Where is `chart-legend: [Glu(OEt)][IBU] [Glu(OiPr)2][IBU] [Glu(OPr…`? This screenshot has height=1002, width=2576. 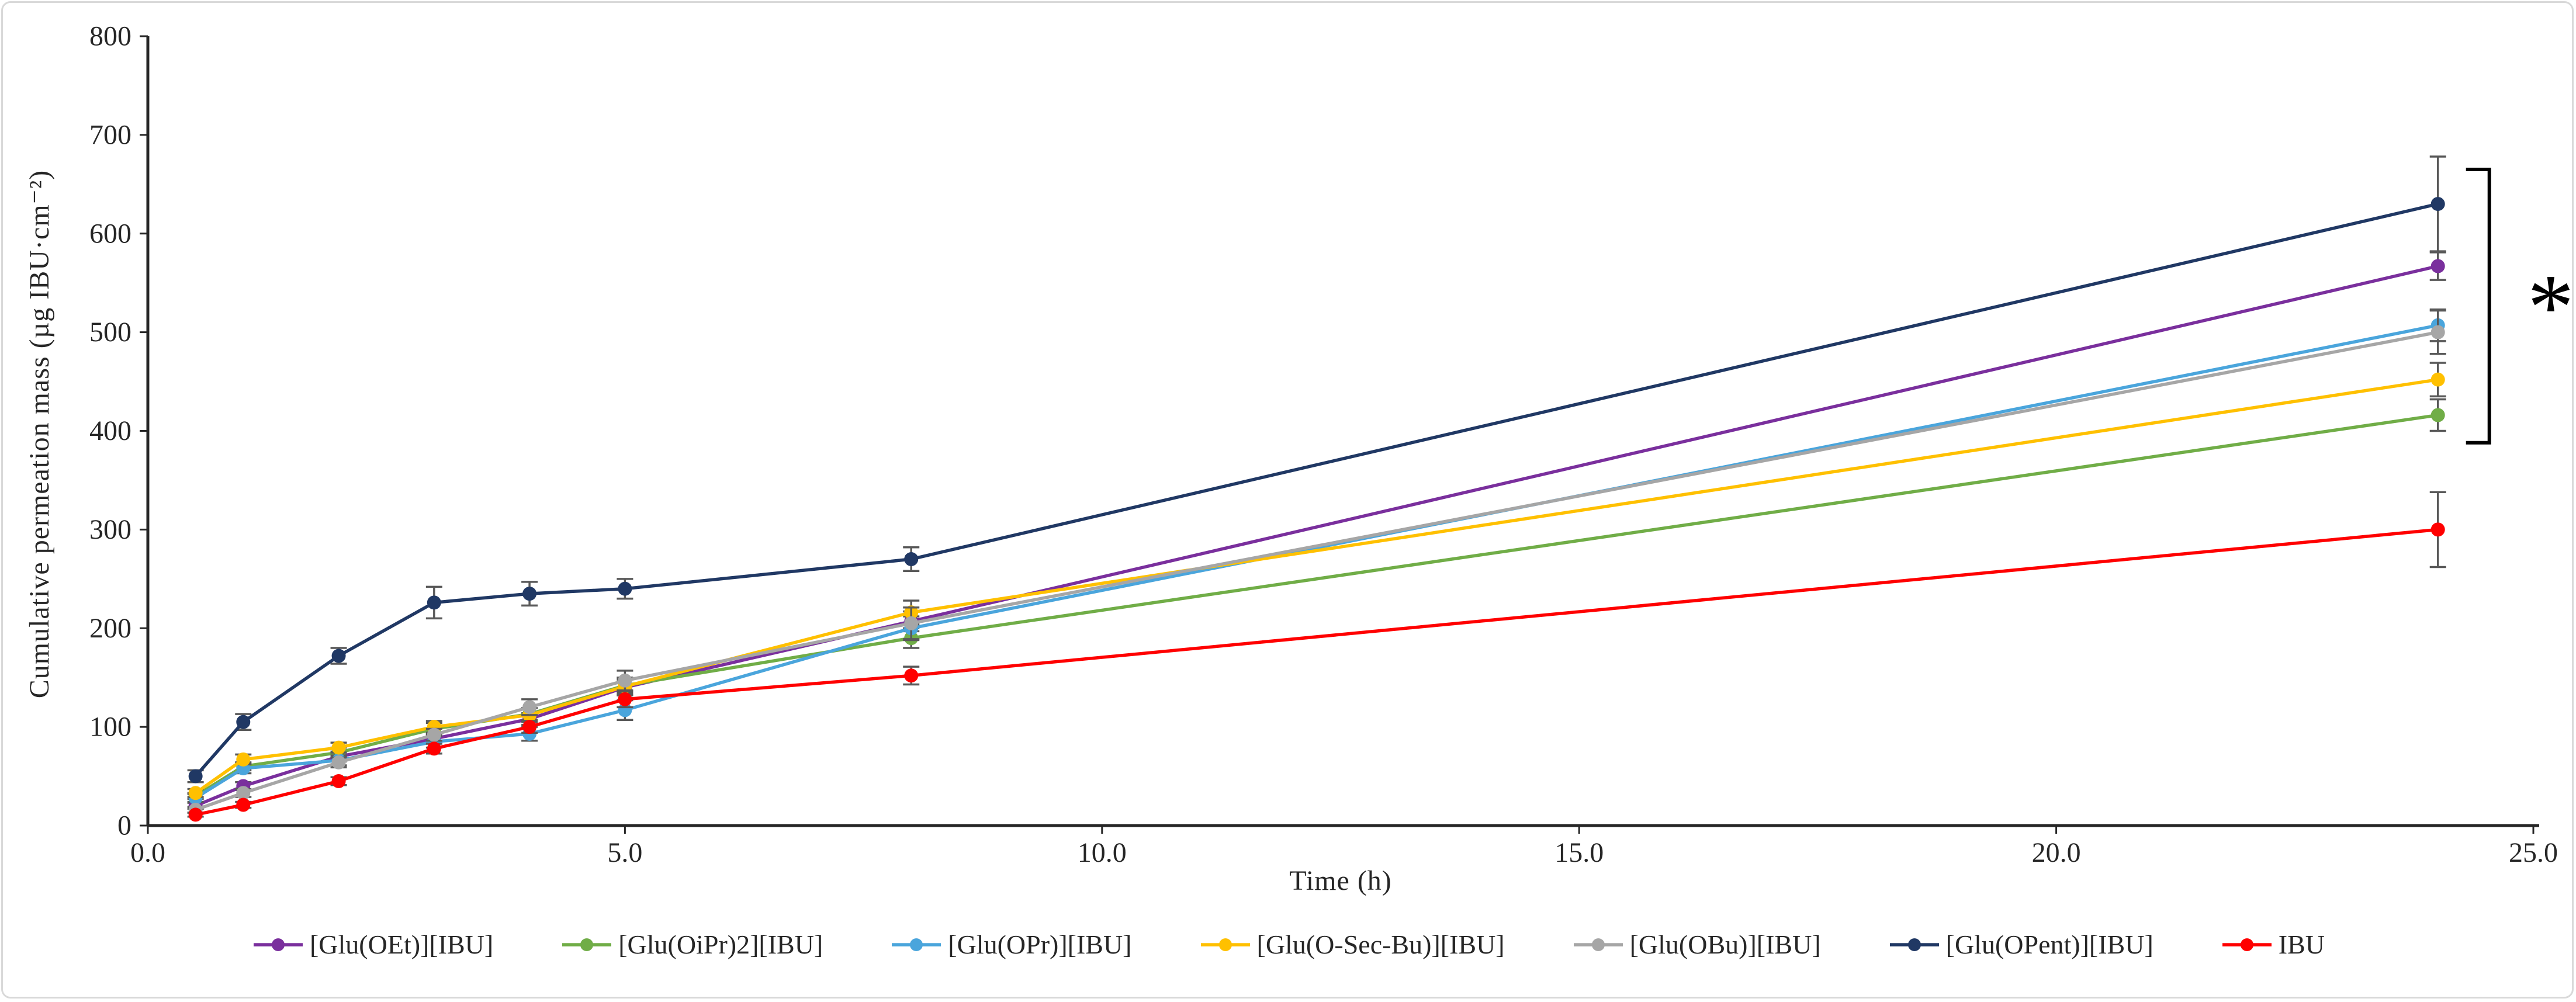
chart-legend: [Glu(OEt)][IBU] [Glu(OiPr)2][IBU] [Glu(OPr… is located at coordinates (1289, 944).